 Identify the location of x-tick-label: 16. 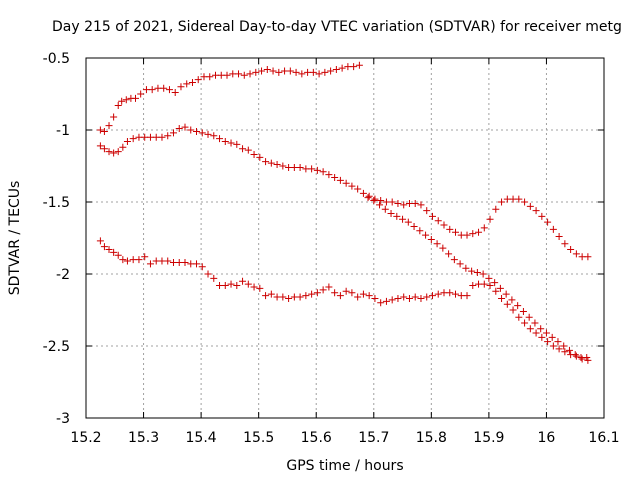
(547, 438).